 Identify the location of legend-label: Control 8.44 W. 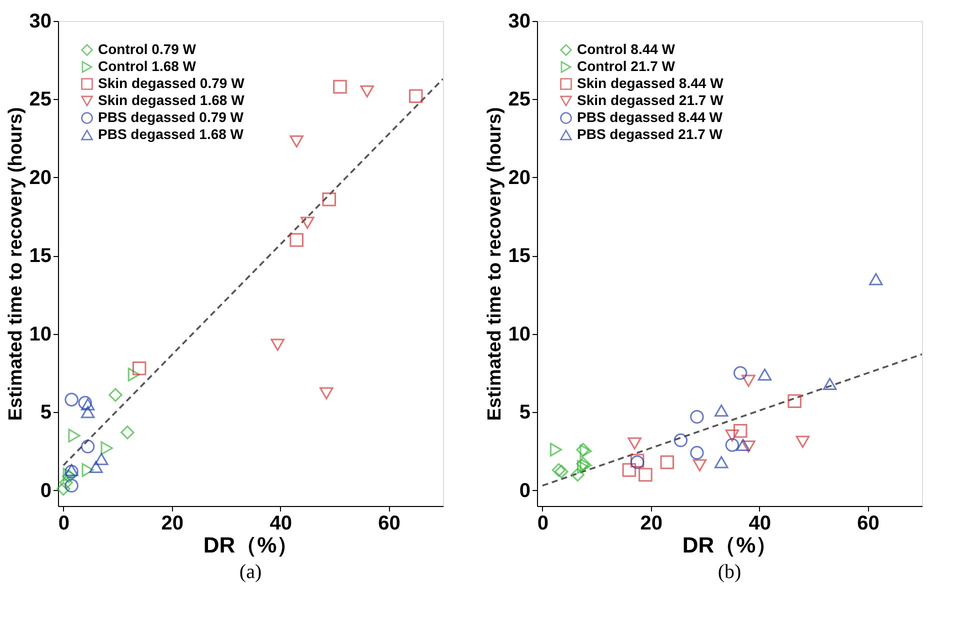
(626, 49).